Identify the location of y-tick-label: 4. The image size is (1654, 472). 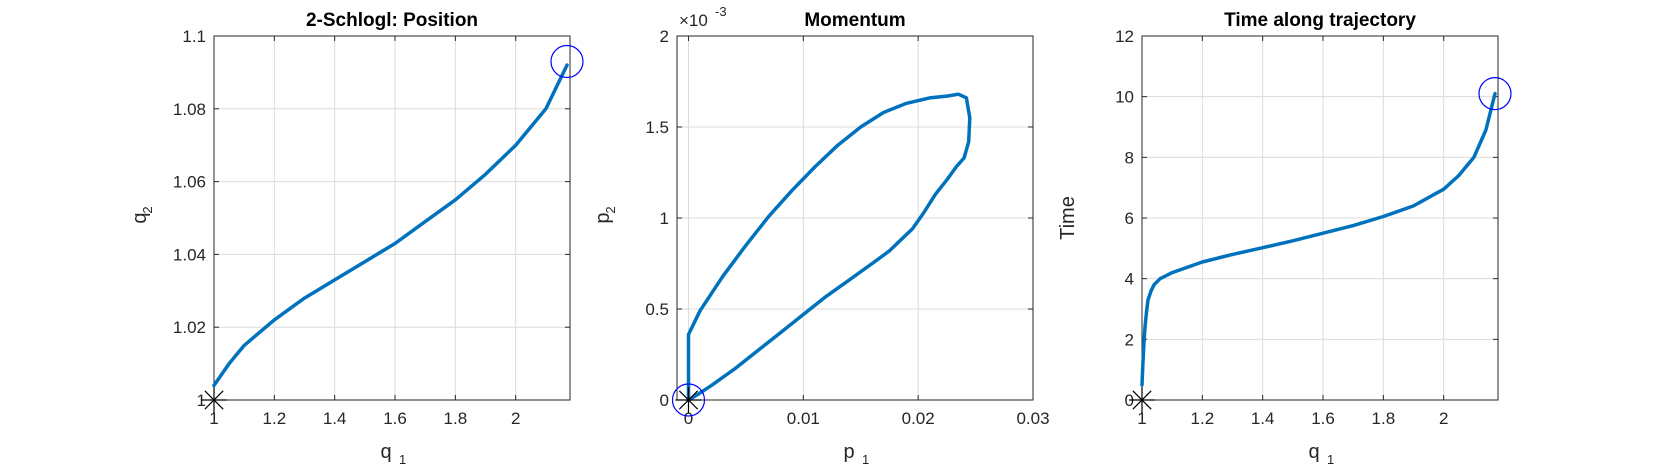
(1129, 279).